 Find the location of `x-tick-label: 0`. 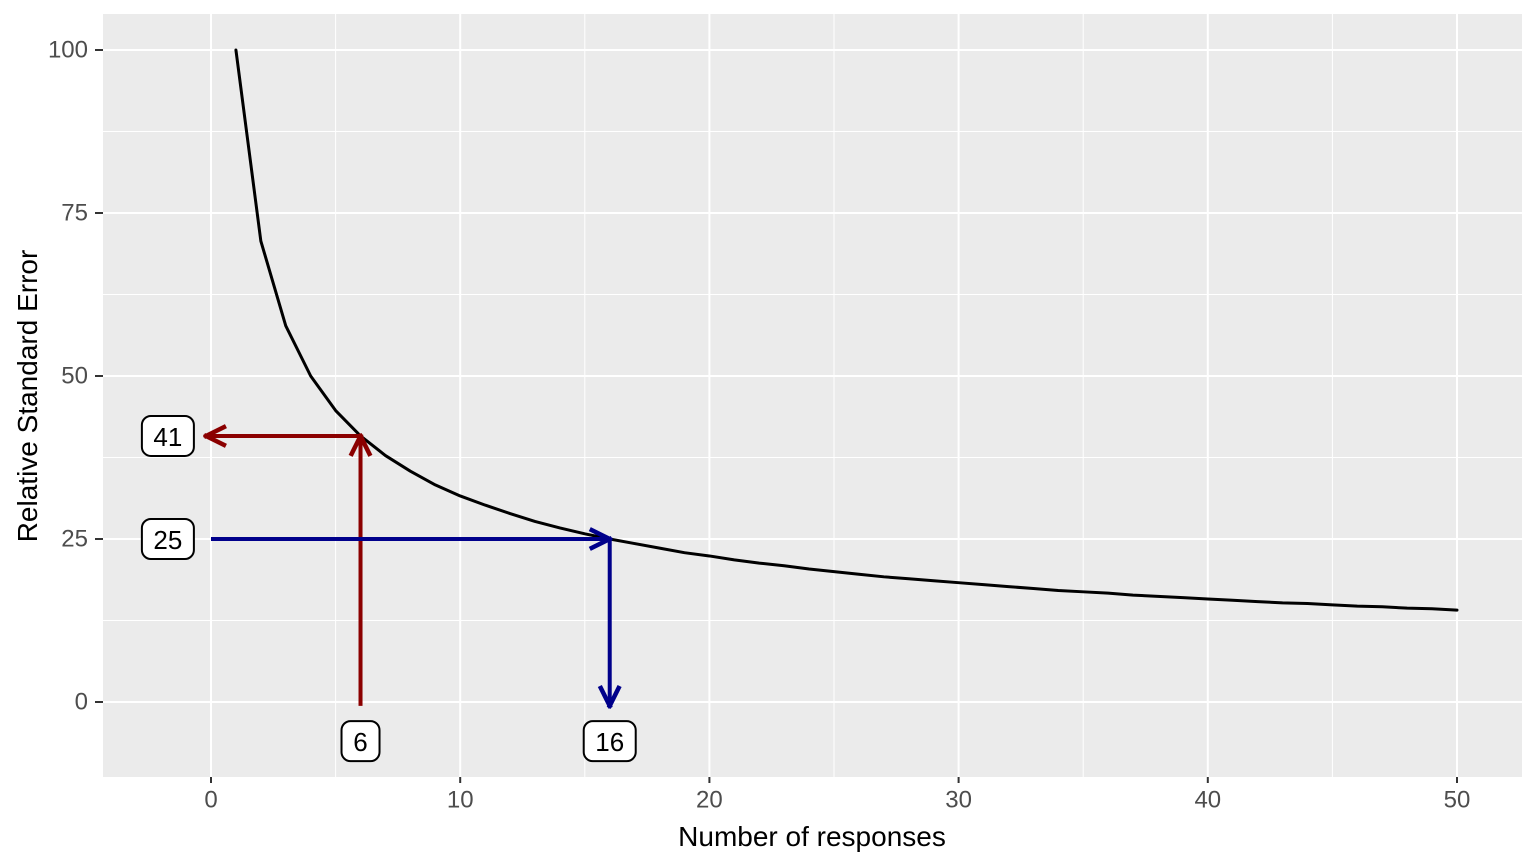

x-tick-label: 0 is located at coordinates (210, 800).